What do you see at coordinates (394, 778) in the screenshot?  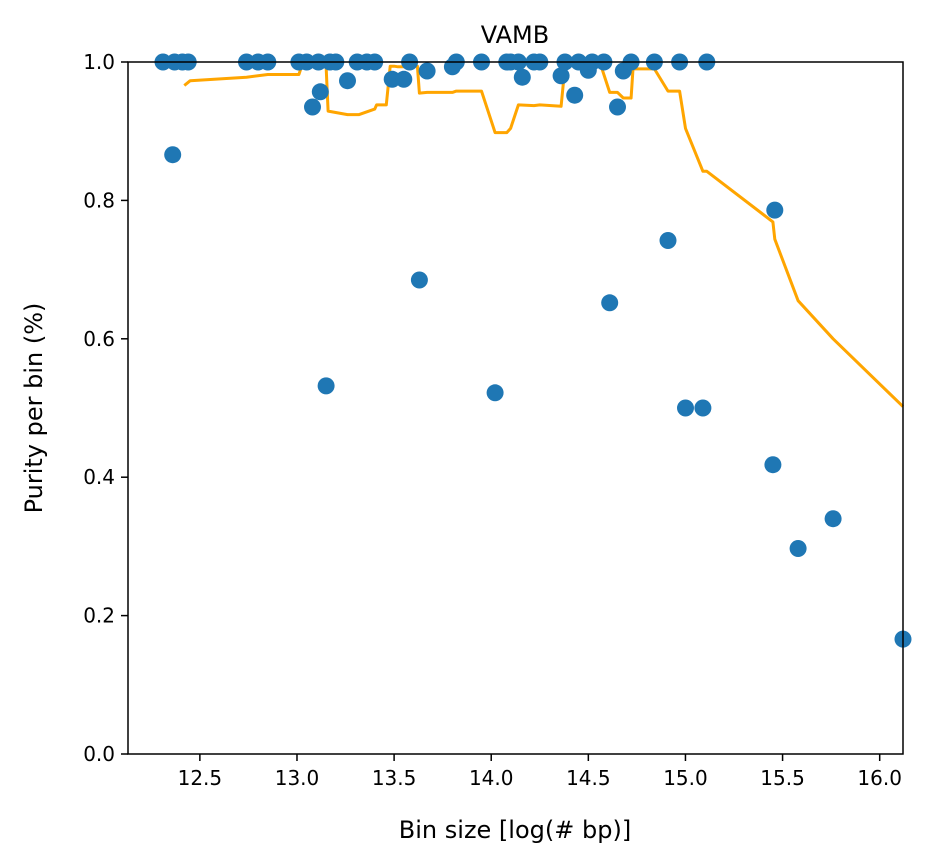 I see `x-tick-label: 13.5` at bounding box center [394, 778].